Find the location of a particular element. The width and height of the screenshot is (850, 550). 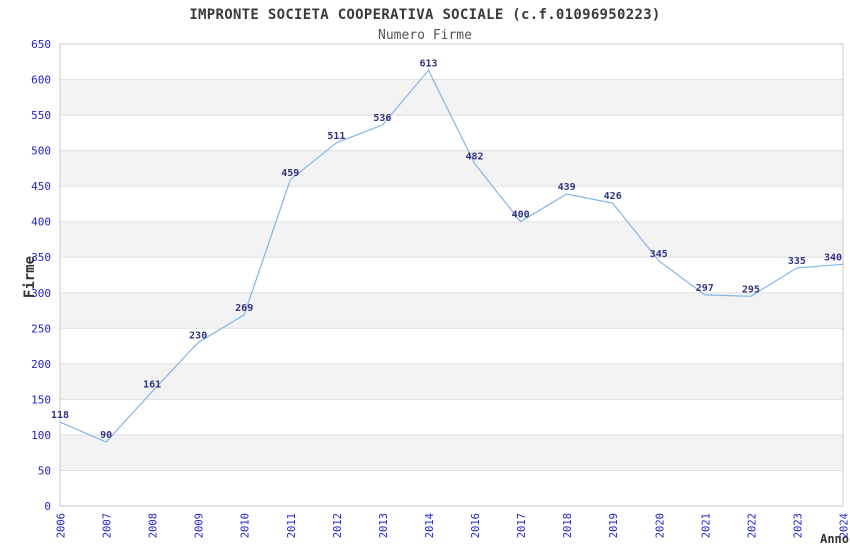

svg-text: 550 is located at coordinates (41, 115).